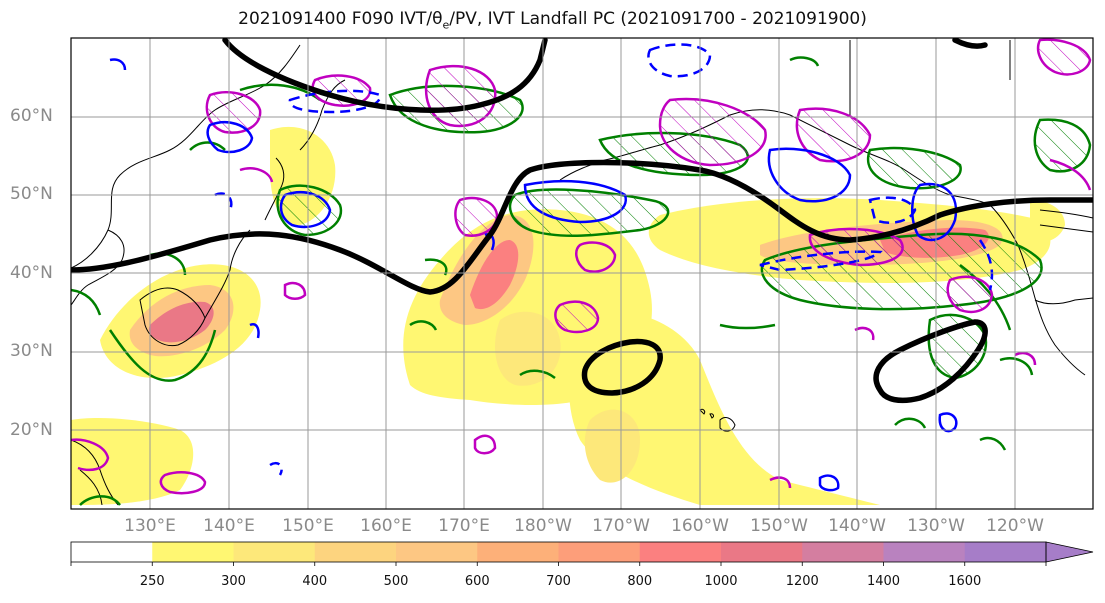 This screenshot has height=603, width=1105. What do you see at coordinates (315, 581) in the screenshot?
I see `colorbar-label: 400` at bounding box center [315, 581].